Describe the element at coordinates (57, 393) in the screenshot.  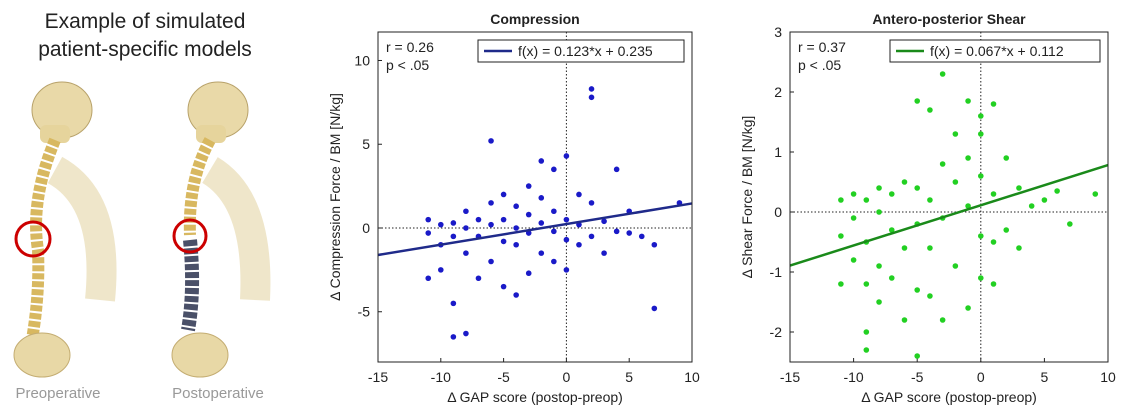
I see `caption: Preoperative` at that location.